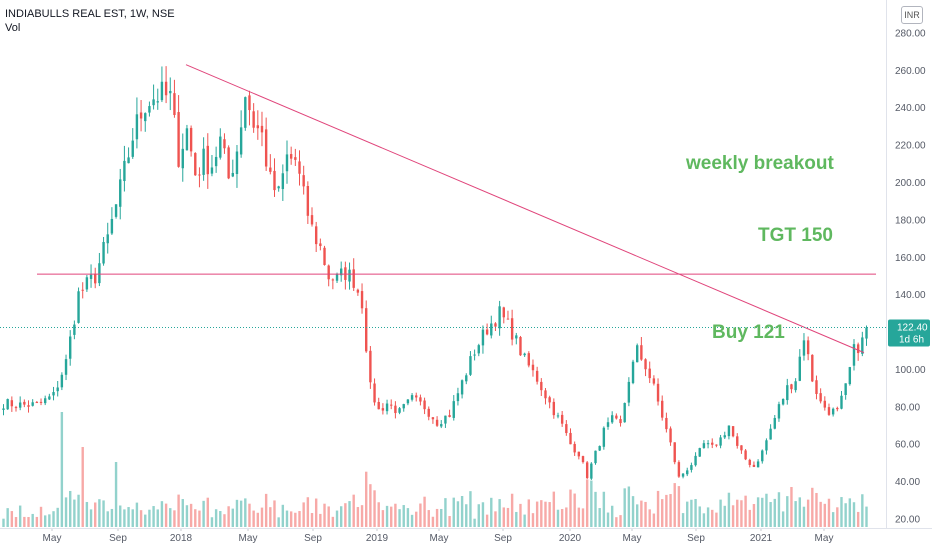  Describe the element at coordinates (910, 258) in the screenshot. I see `y-tick-label: 160.00` at that location.